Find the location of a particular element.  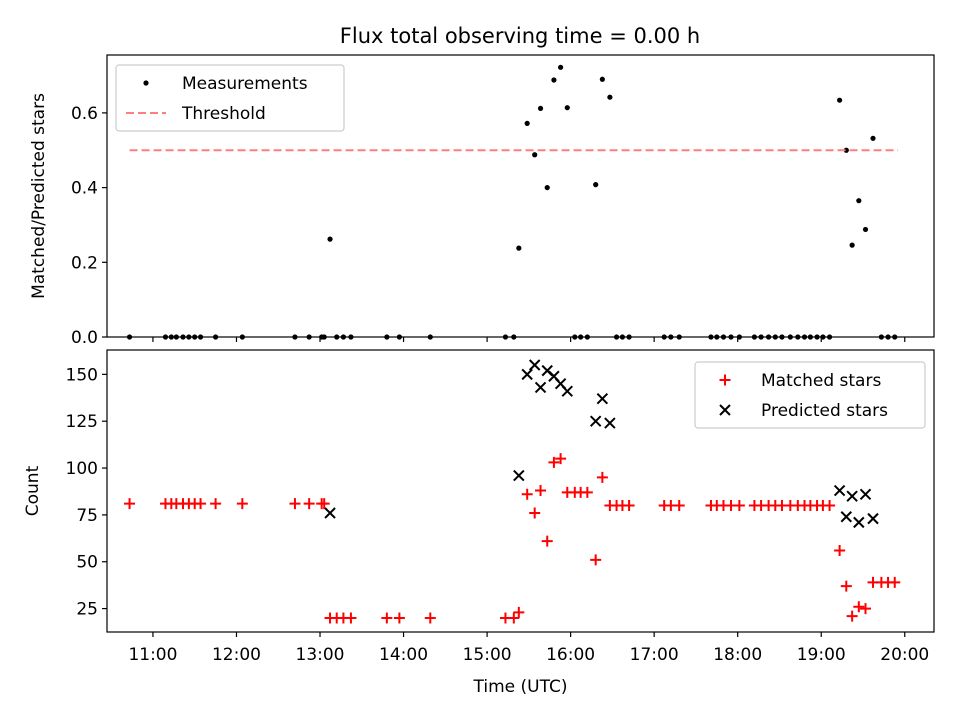

x-tick-label: 16:00 is located at coordinates (570, 655).